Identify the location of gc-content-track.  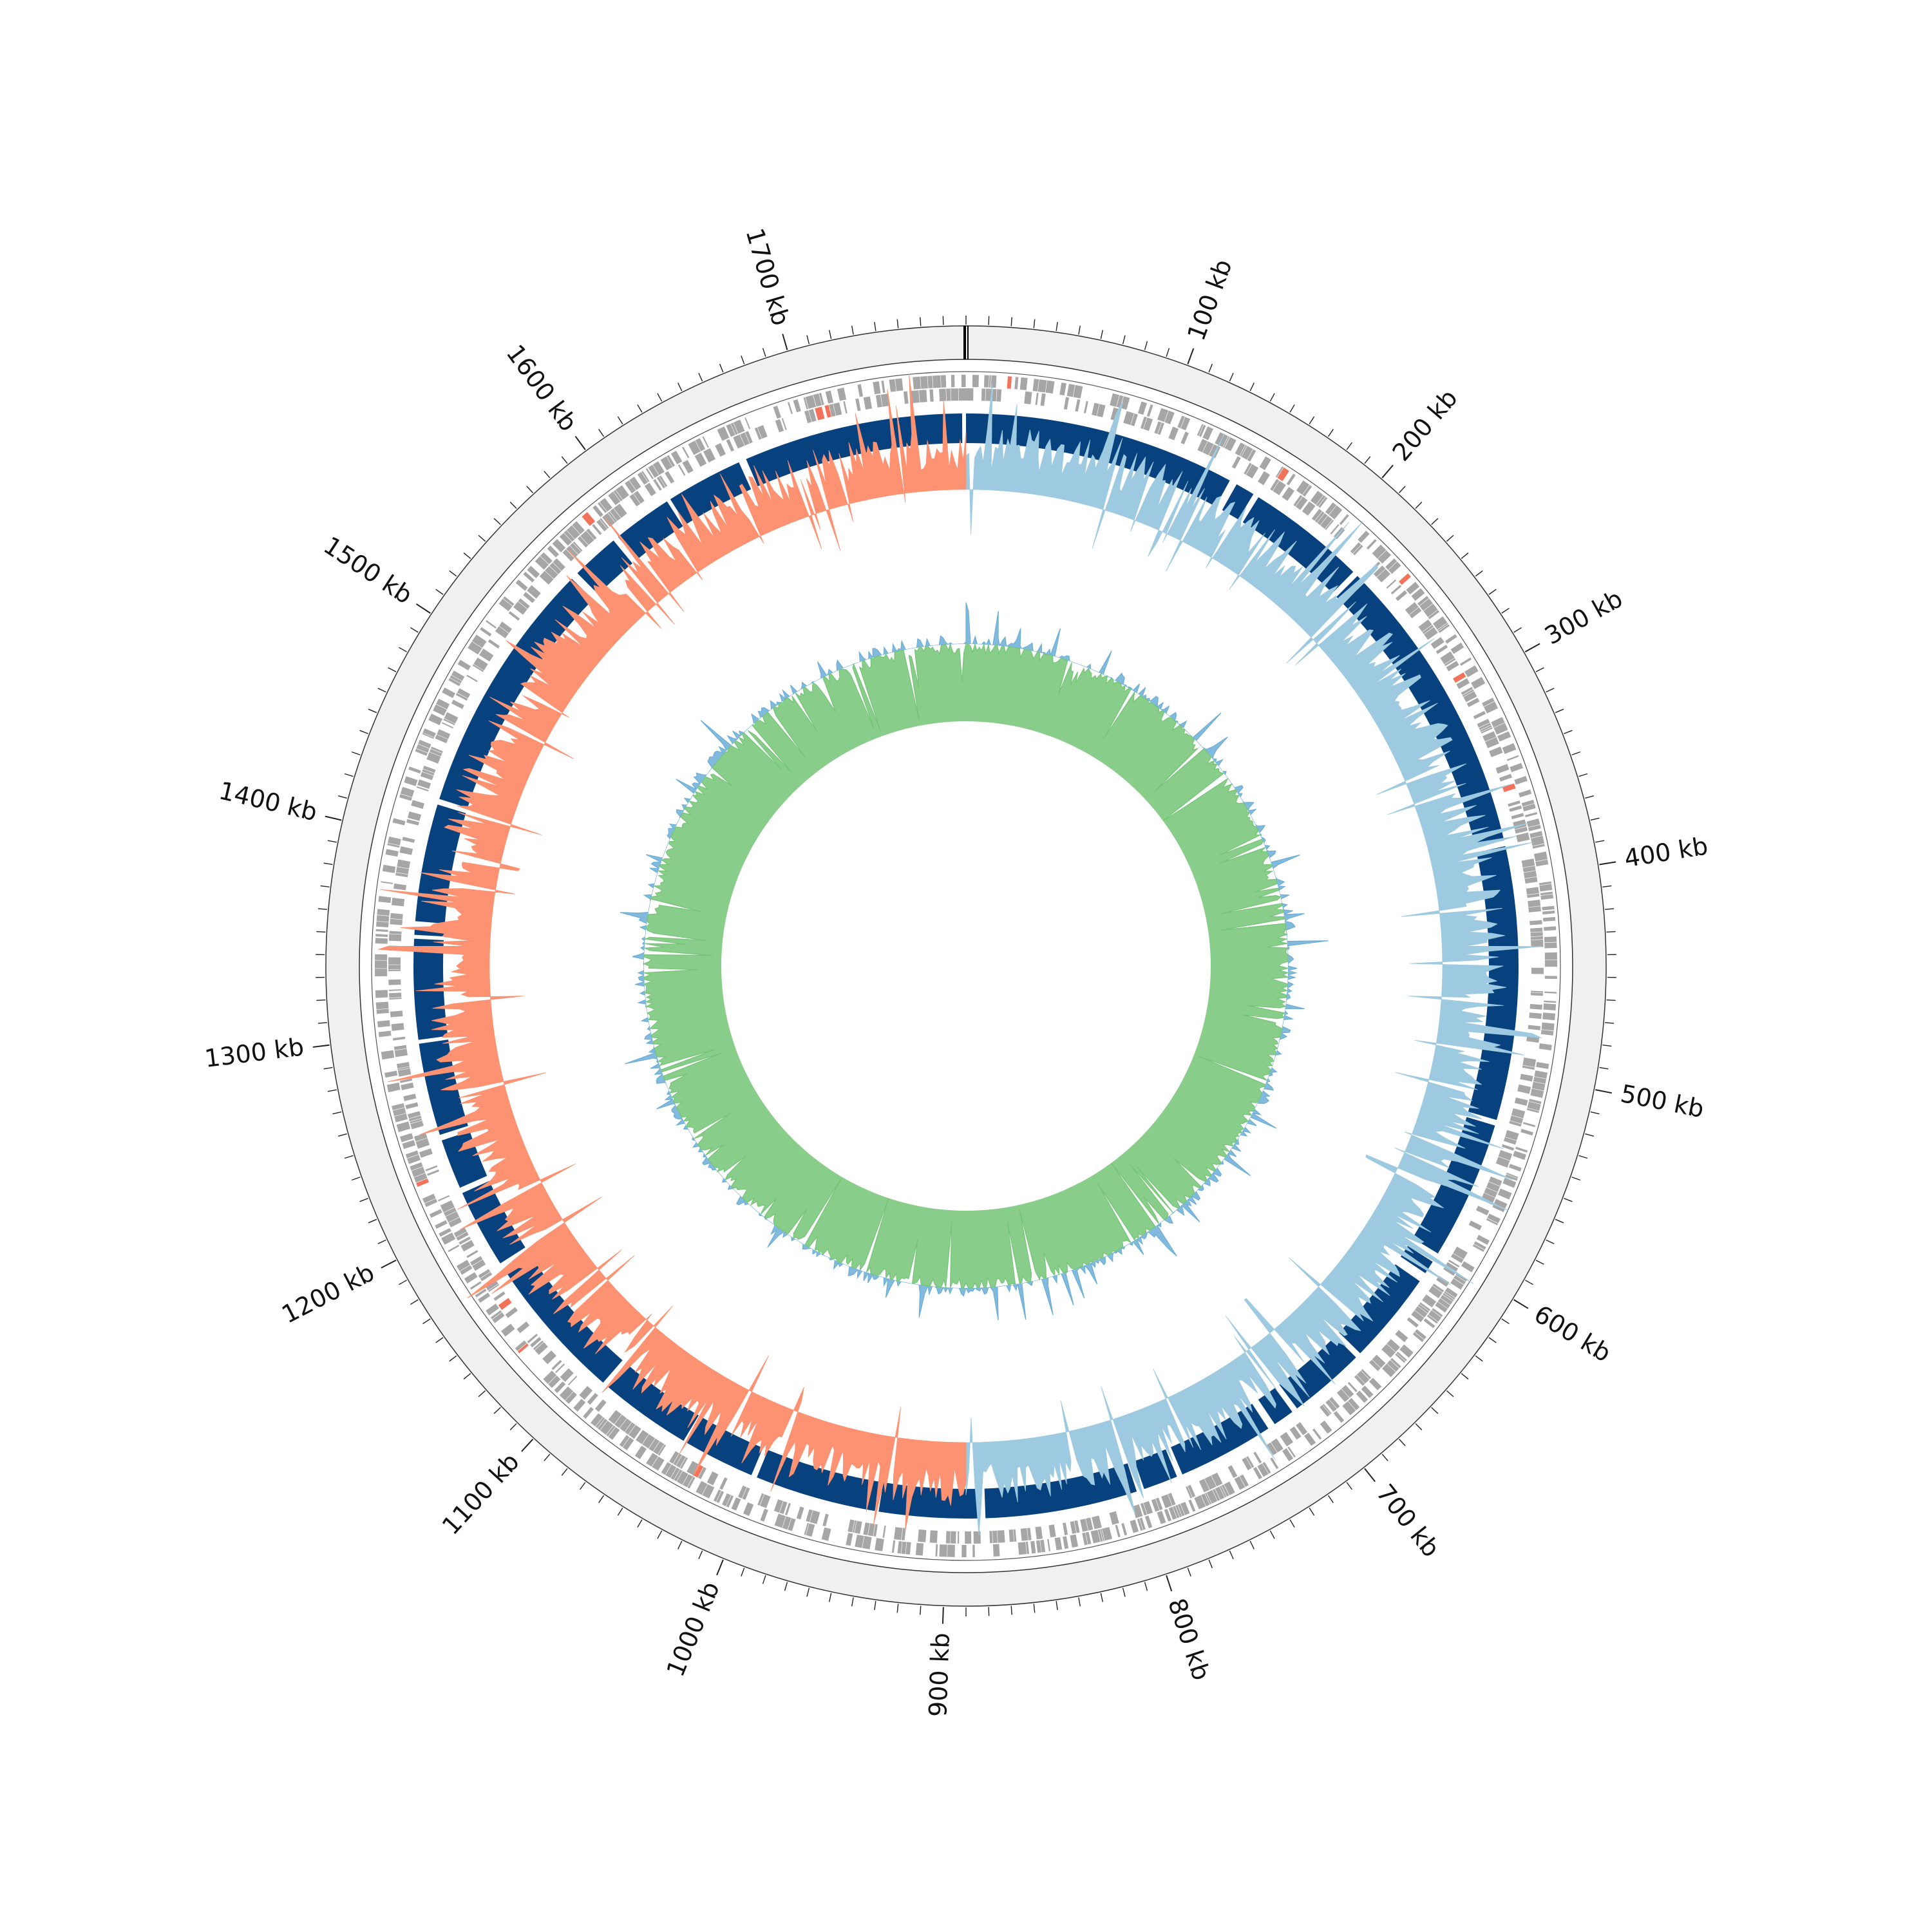
(975, 962).